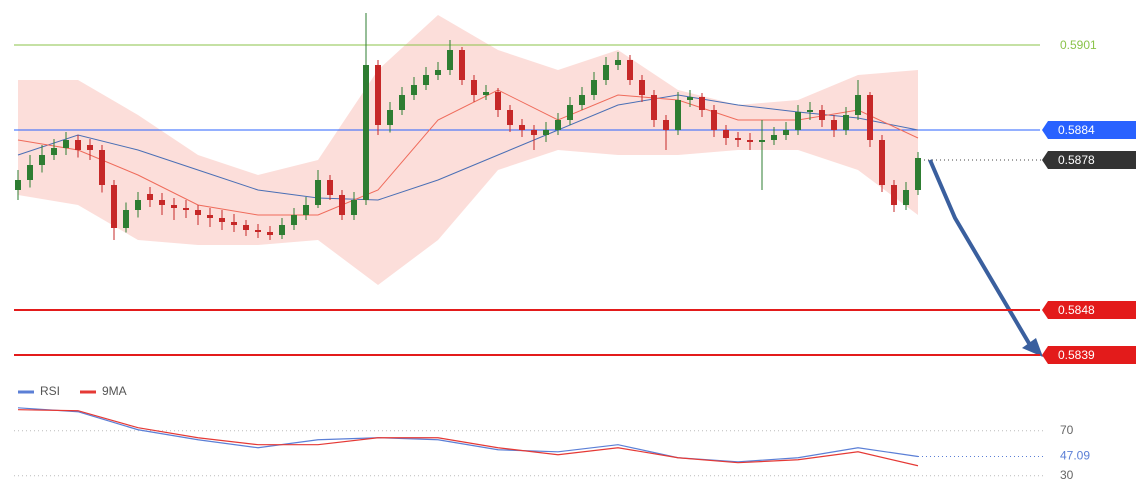 Image resolution: width=1140 pixels, height=500 pixels. I want to click on last-price-box, so click(1089, 160).